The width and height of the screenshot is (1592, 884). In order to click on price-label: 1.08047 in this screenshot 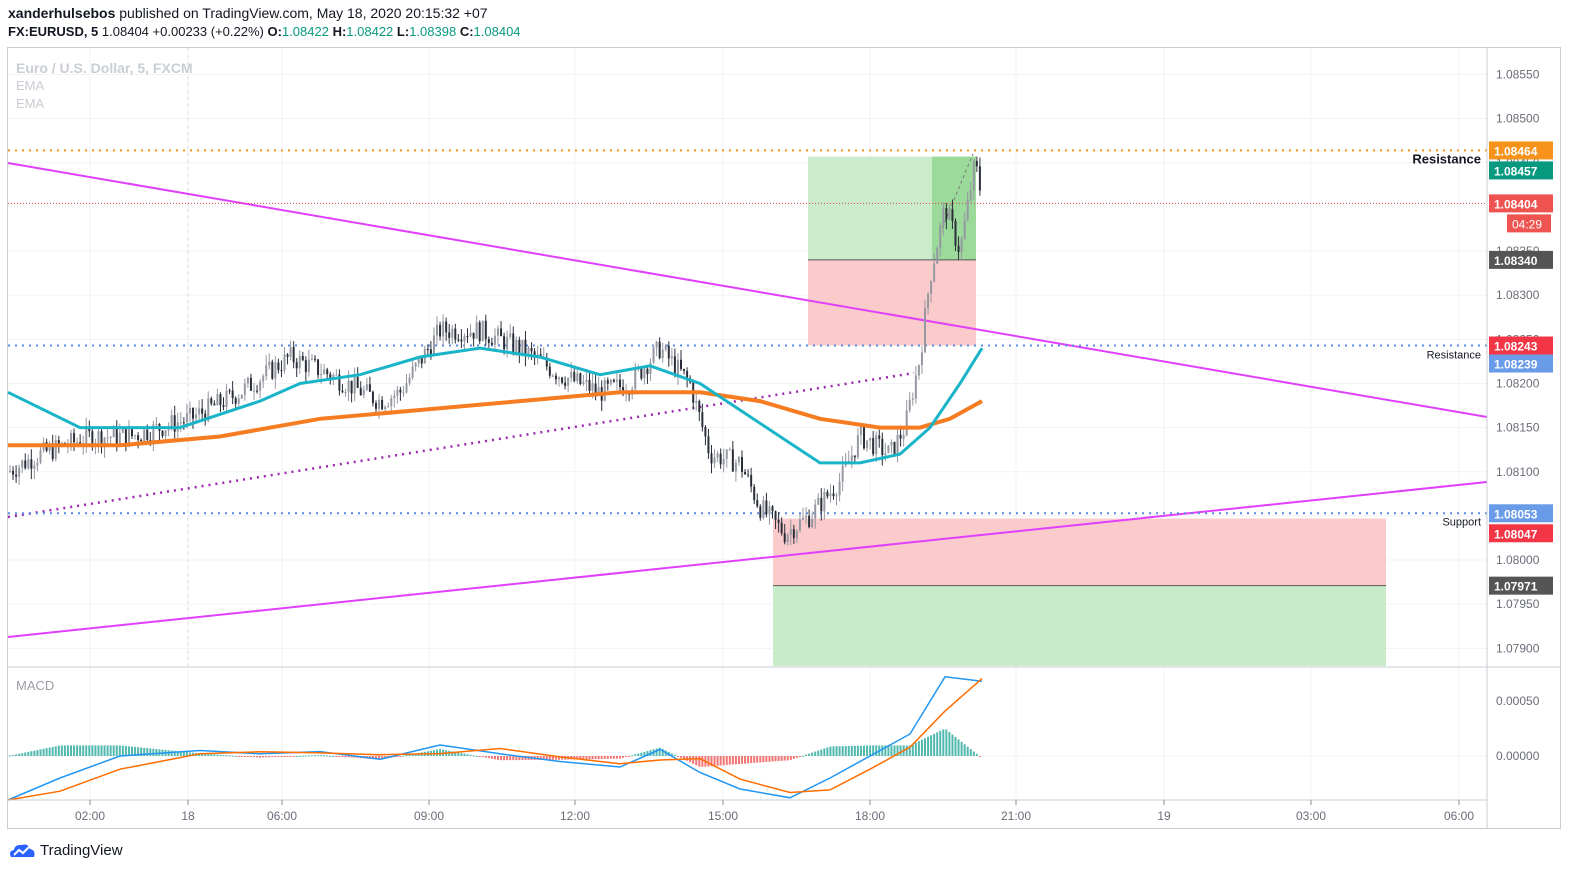, I will do `click(1516, 534)`.